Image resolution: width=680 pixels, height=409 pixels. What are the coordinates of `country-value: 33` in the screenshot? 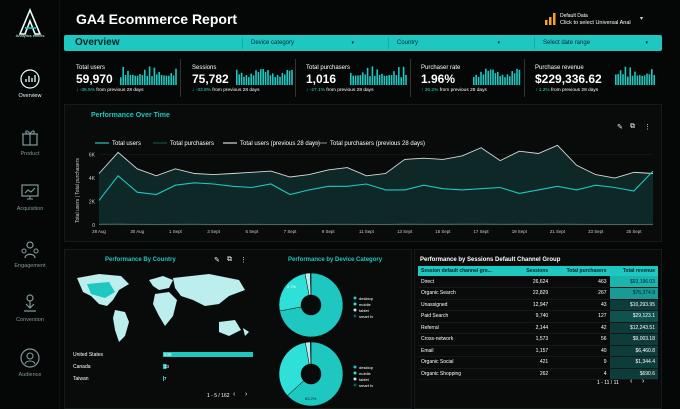 It's located at (167, 366).